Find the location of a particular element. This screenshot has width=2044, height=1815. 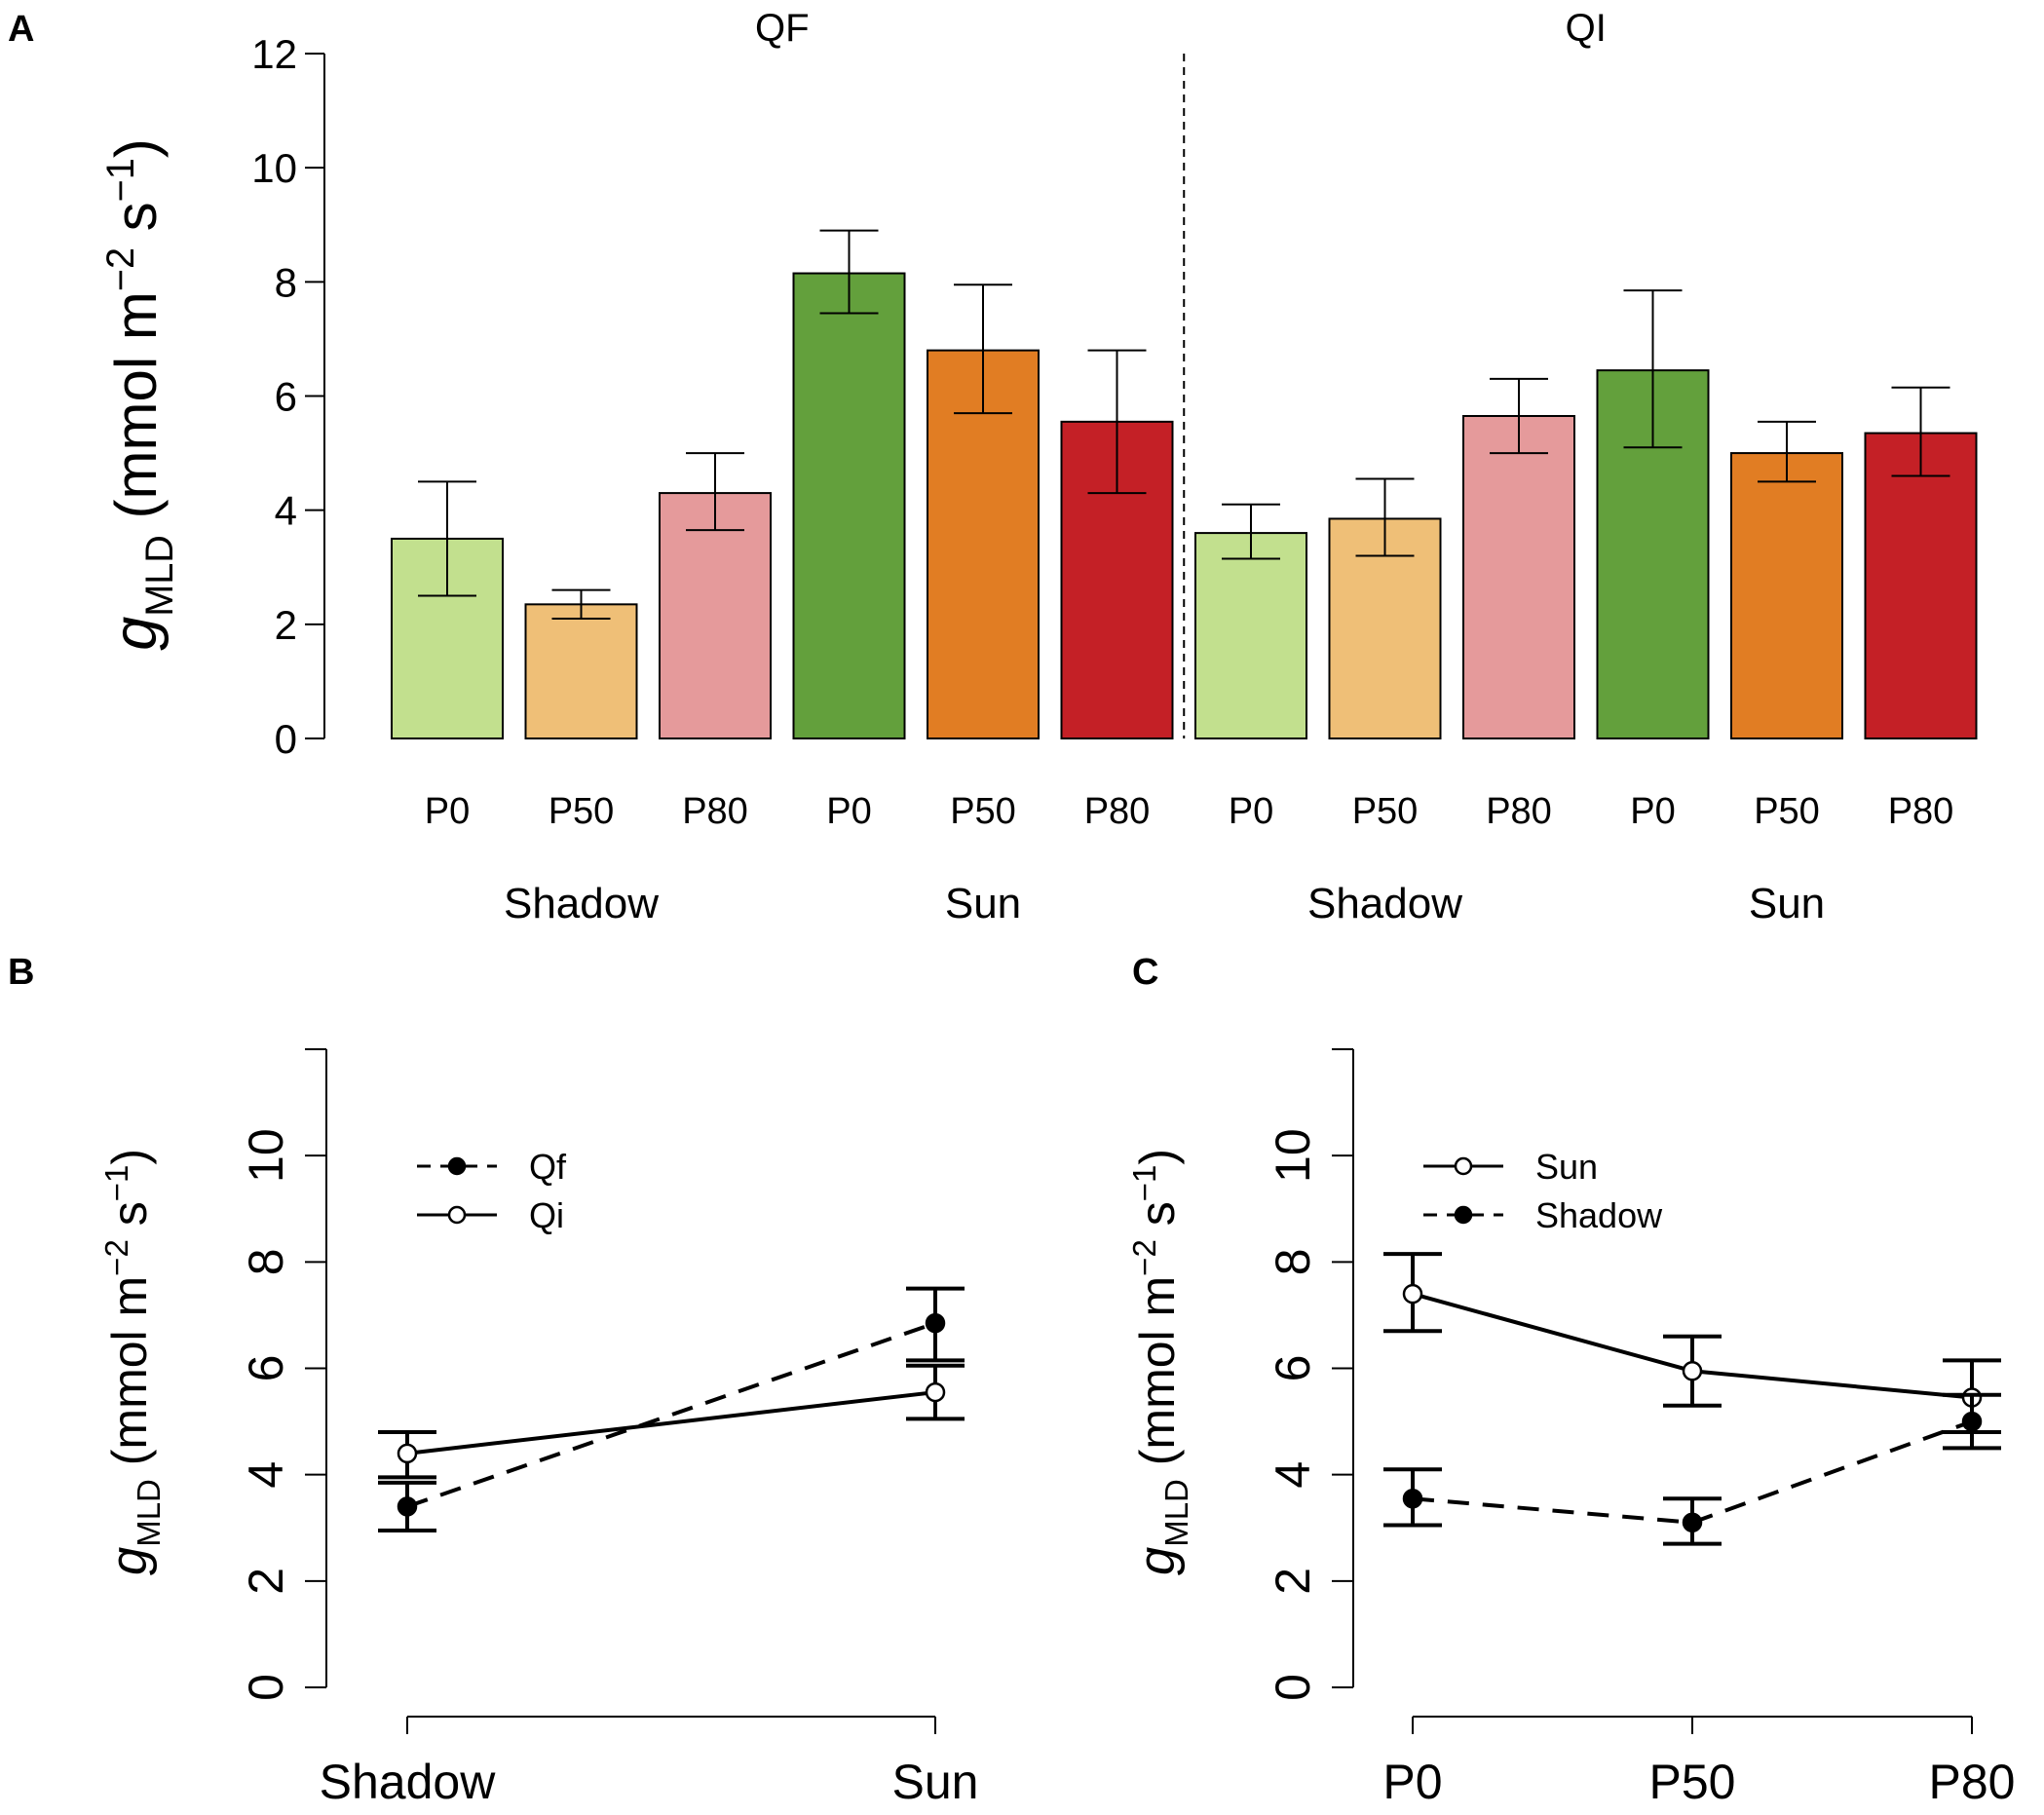

x-tick-label: P80 is located at coordinates (1972, 1782).